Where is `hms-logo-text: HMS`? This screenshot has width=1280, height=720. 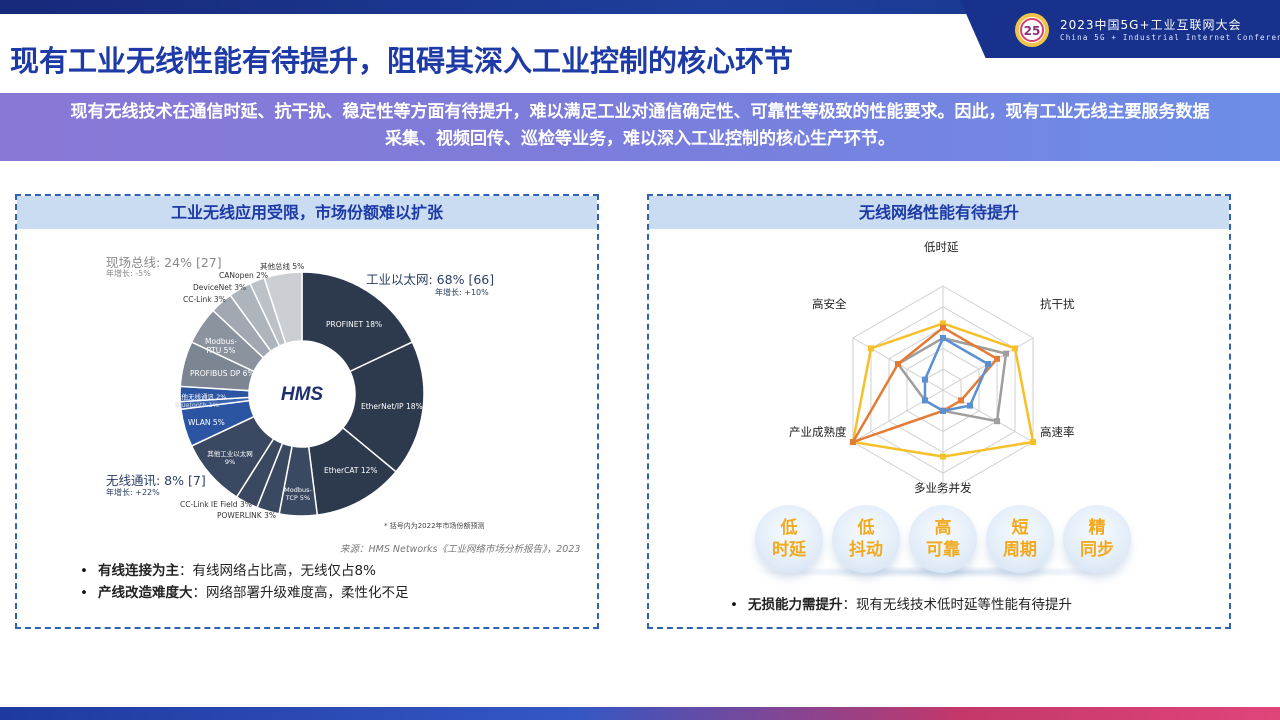
hms-logo-text: HMS is located at coordinates (302, 394).